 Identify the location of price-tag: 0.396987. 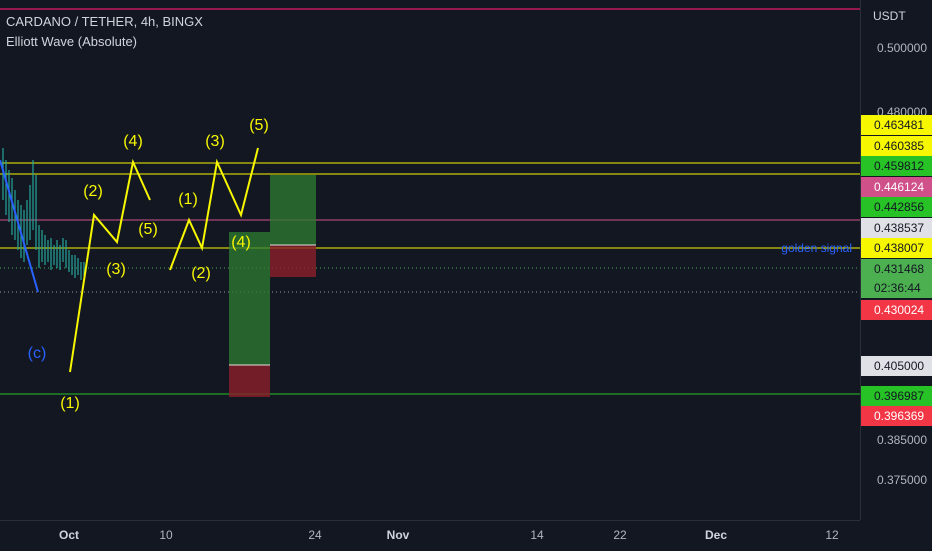
(896, 396).